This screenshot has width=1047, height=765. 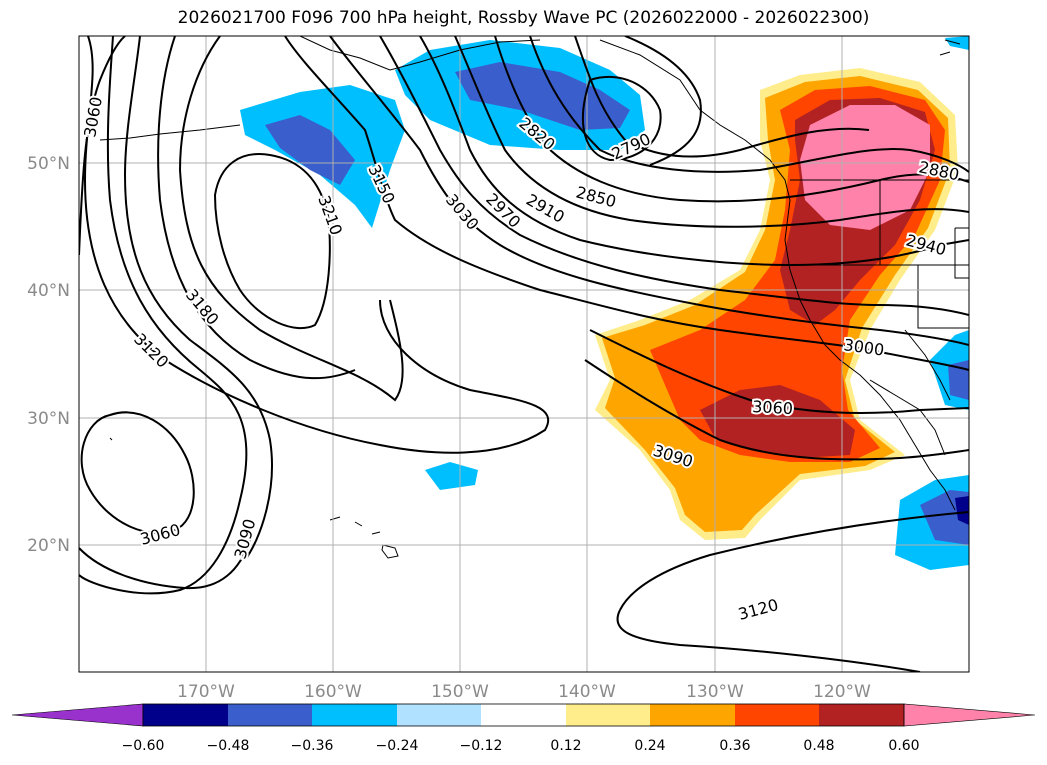 What do you see at coordinates (842, 692) in the screenshot?
I see `longitude-label: 120°W` at bounding box center [842, 692].